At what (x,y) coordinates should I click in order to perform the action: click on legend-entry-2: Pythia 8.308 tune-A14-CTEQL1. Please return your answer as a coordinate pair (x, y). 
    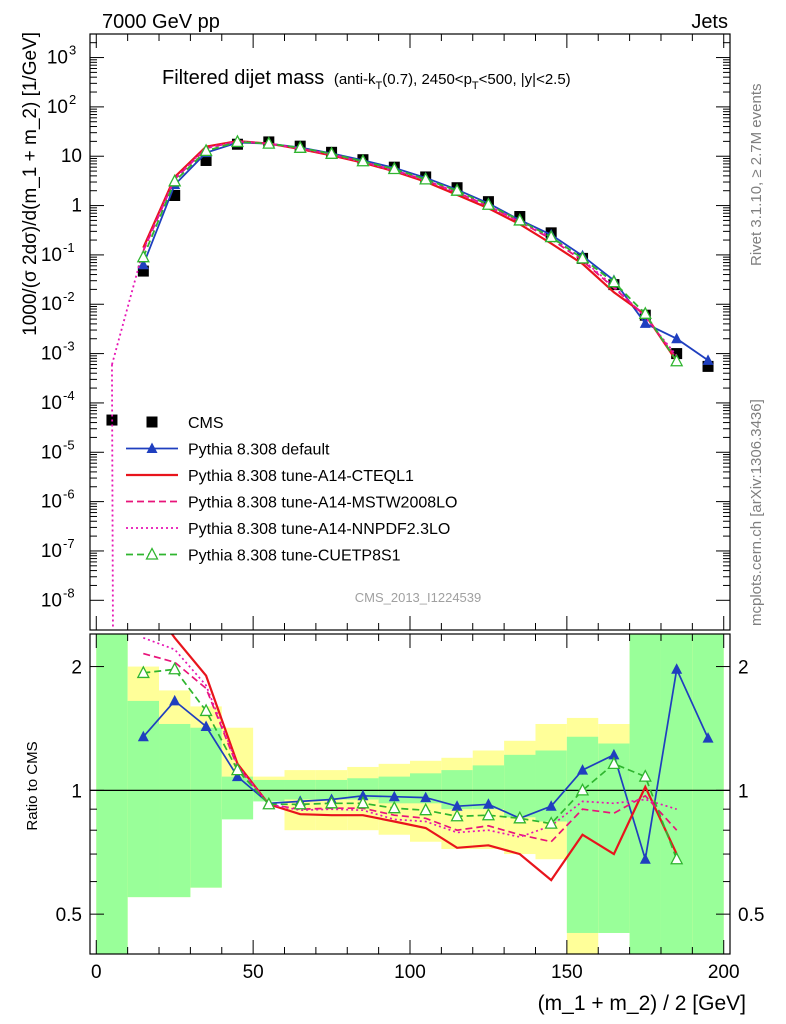
    Looking at the image, I should click on (270, 476).